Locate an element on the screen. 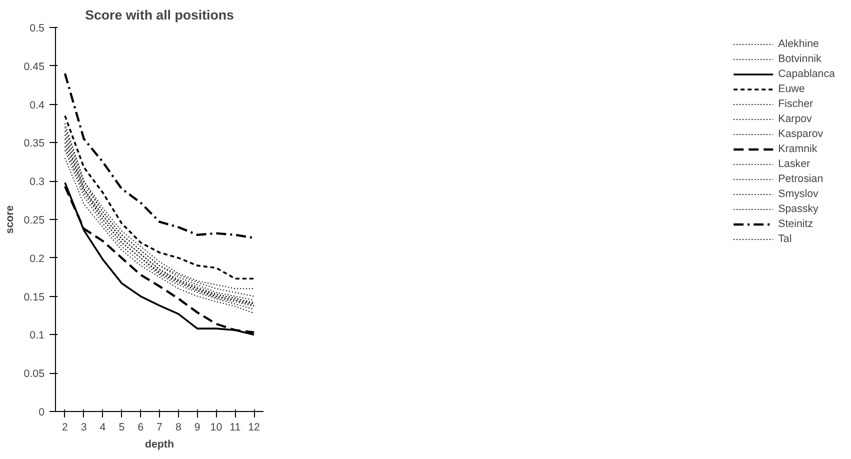 This screenshot has height=459, width=851. y-tick-label: 0.15 is located at coordinates (34, 297).